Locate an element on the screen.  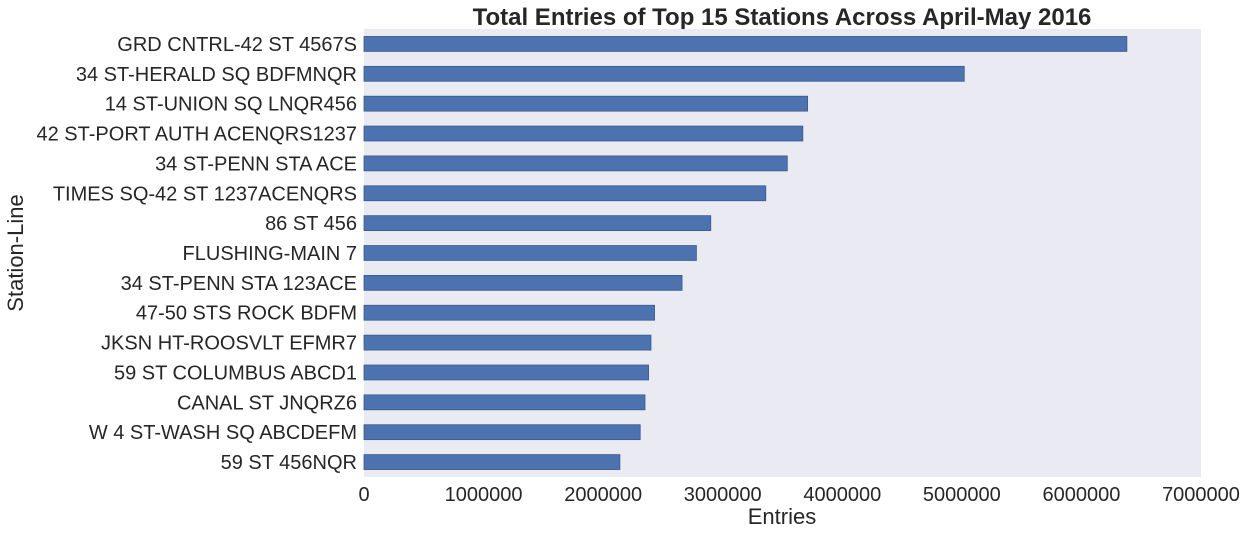
y-tick-label: W 4 ST-WASH SQ ABCDEFM is located at coordinates (223, 433).